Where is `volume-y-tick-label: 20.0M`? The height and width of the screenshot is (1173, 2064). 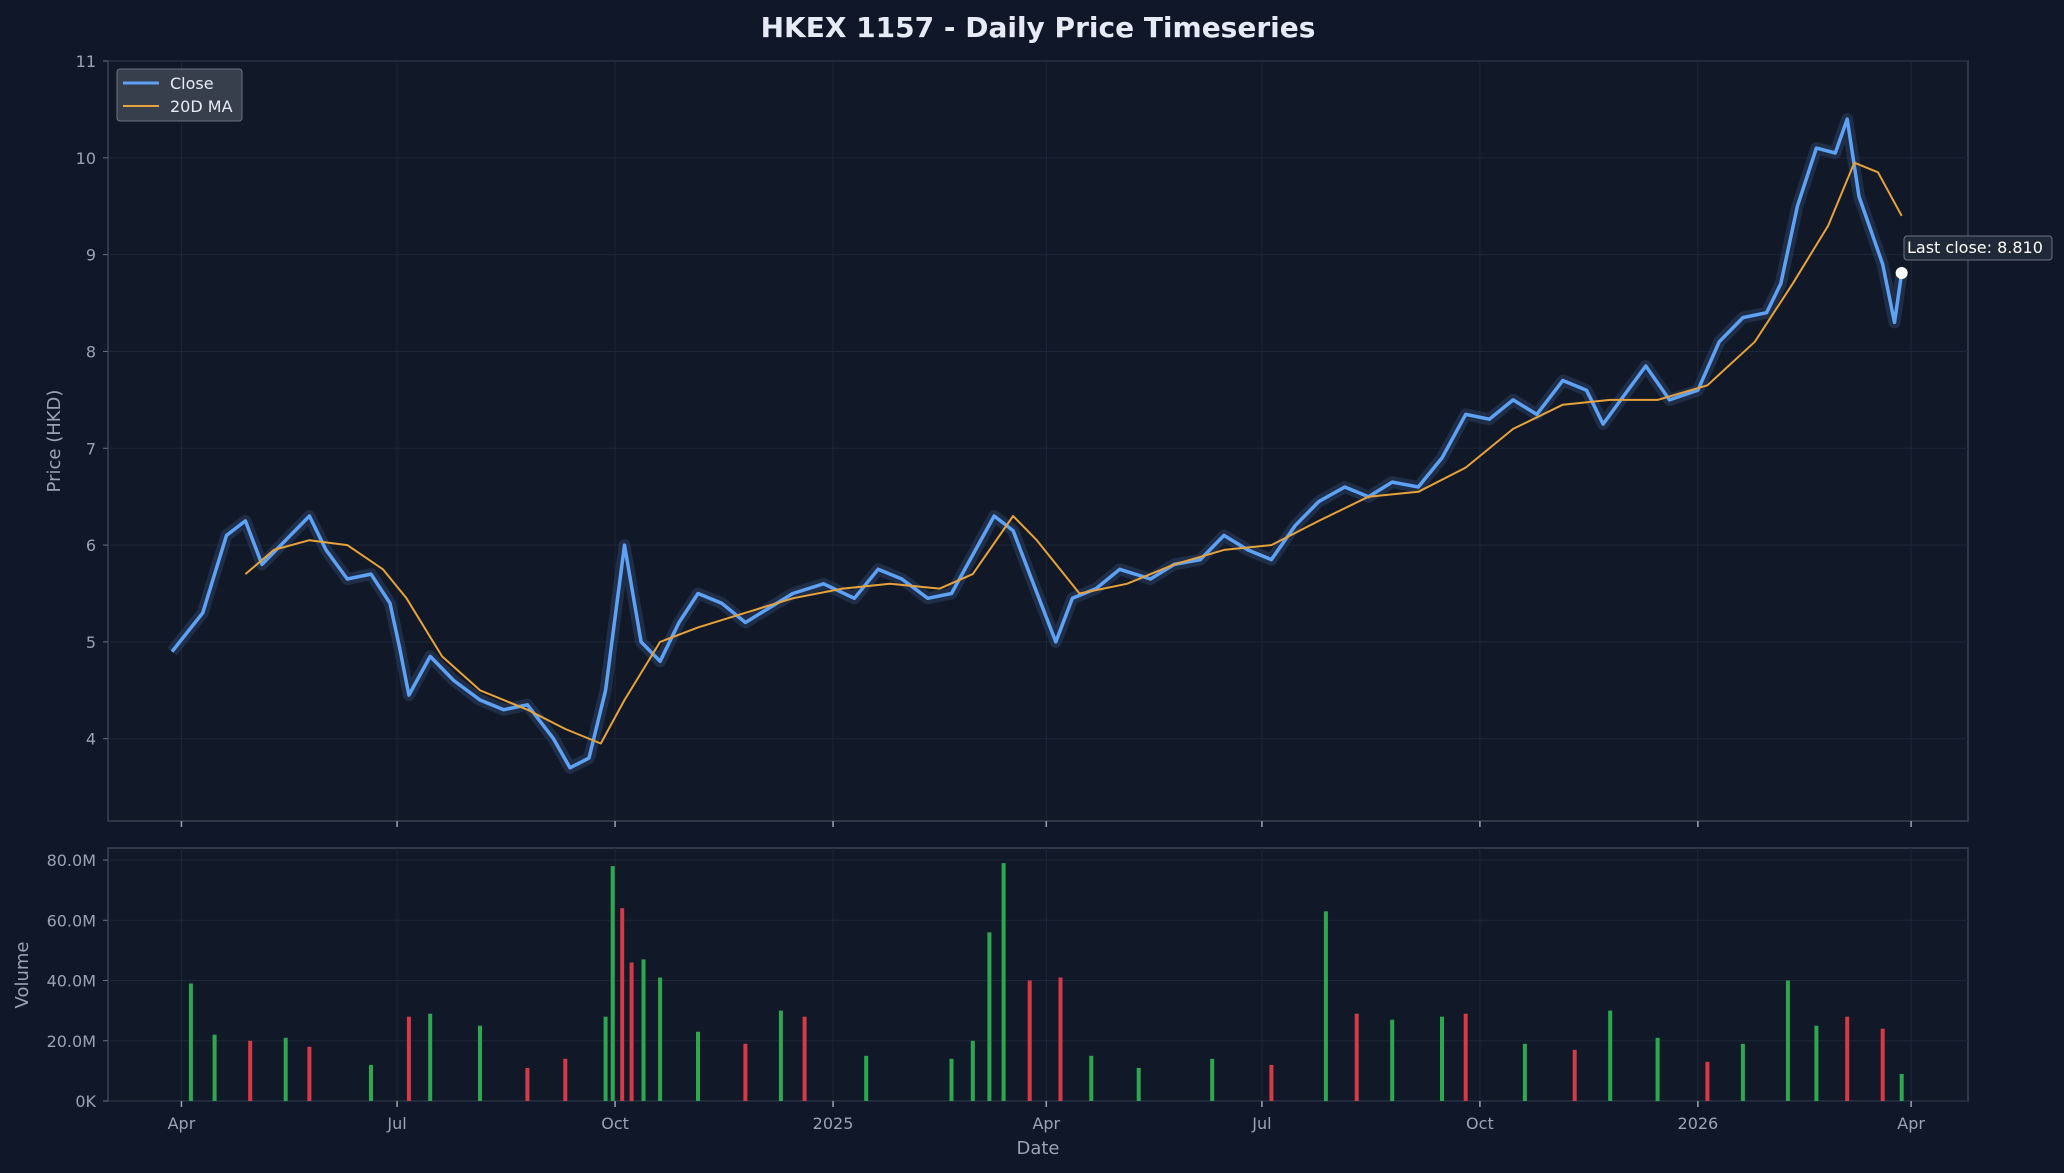 volume-y-tick-label: 20.0M is located at coordinates (71, 1041).